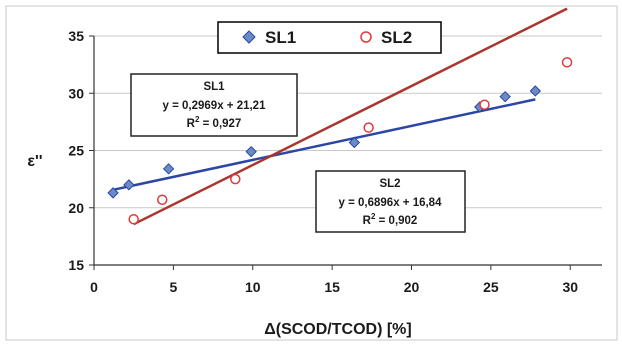 The height and width of the screenshot is (344, 622). I want to click on x-tick-label: 0, so click(94, 287).